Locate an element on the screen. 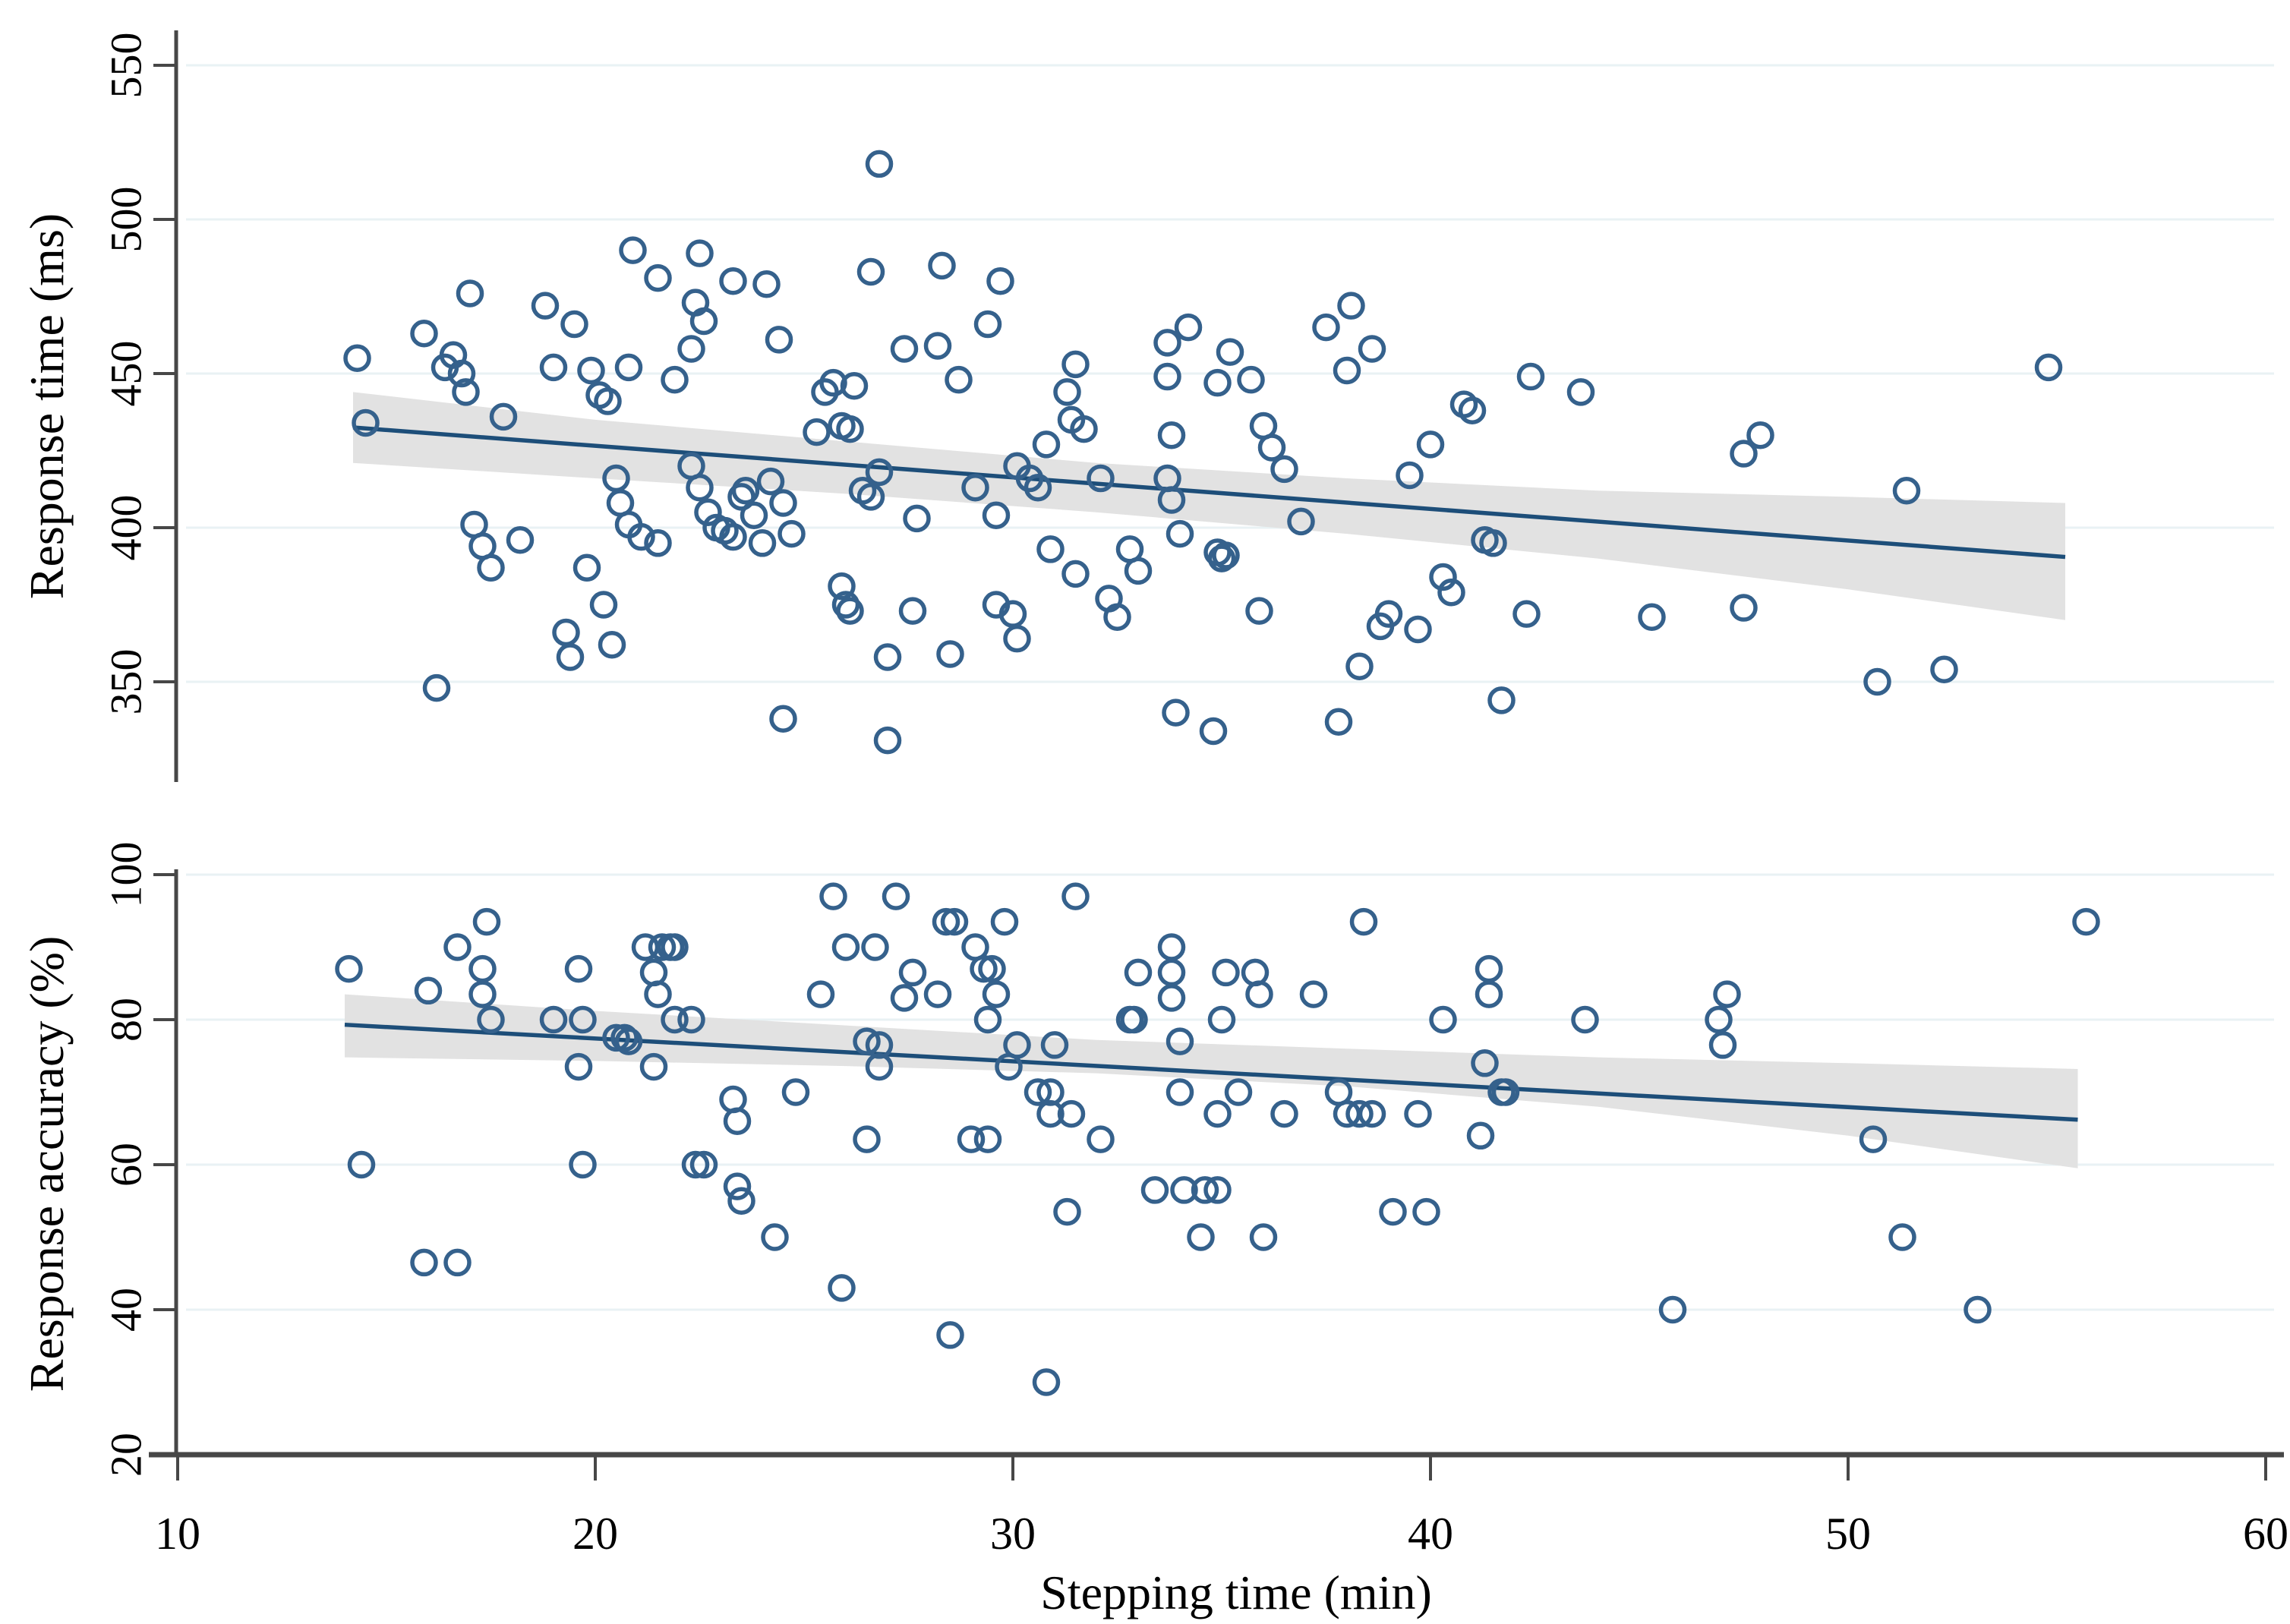 This screenshot has height=1624, width=2290. y-tick-label: 40 is located at coordinates (125, 1310).